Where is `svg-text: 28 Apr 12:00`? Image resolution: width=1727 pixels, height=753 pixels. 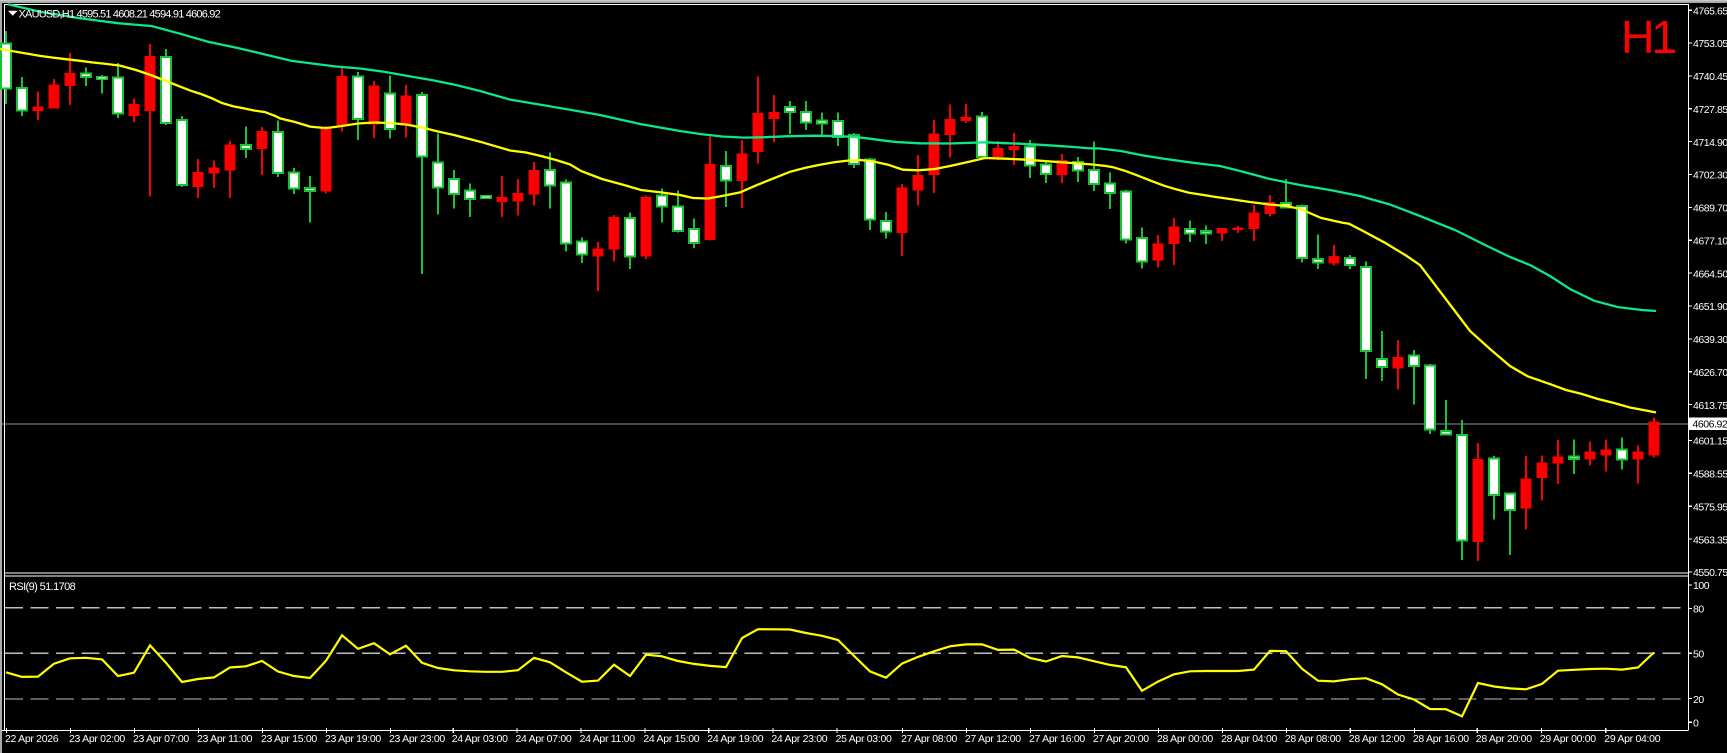
svg-text: 28 Apr 12:00 is located at coordinates (1377, 739).